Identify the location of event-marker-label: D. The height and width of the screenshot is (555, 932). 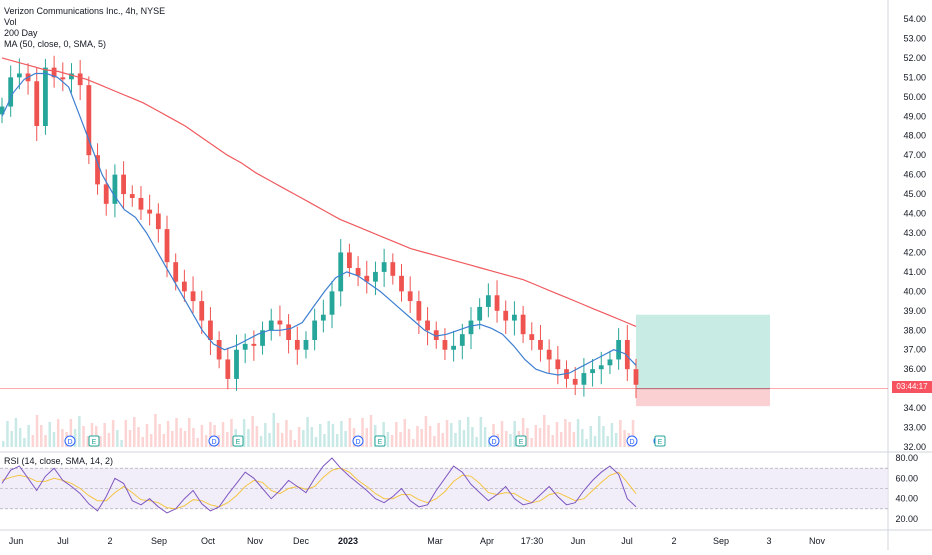
(357, 442).